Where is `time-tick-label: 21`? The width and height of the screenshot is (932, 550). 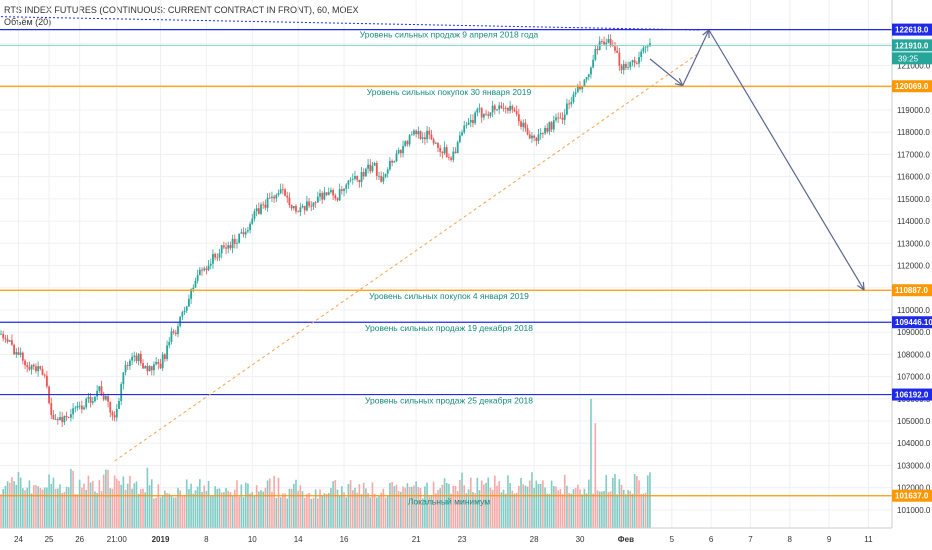 time-tick-label: 21 is located at coordinates (416, 539).